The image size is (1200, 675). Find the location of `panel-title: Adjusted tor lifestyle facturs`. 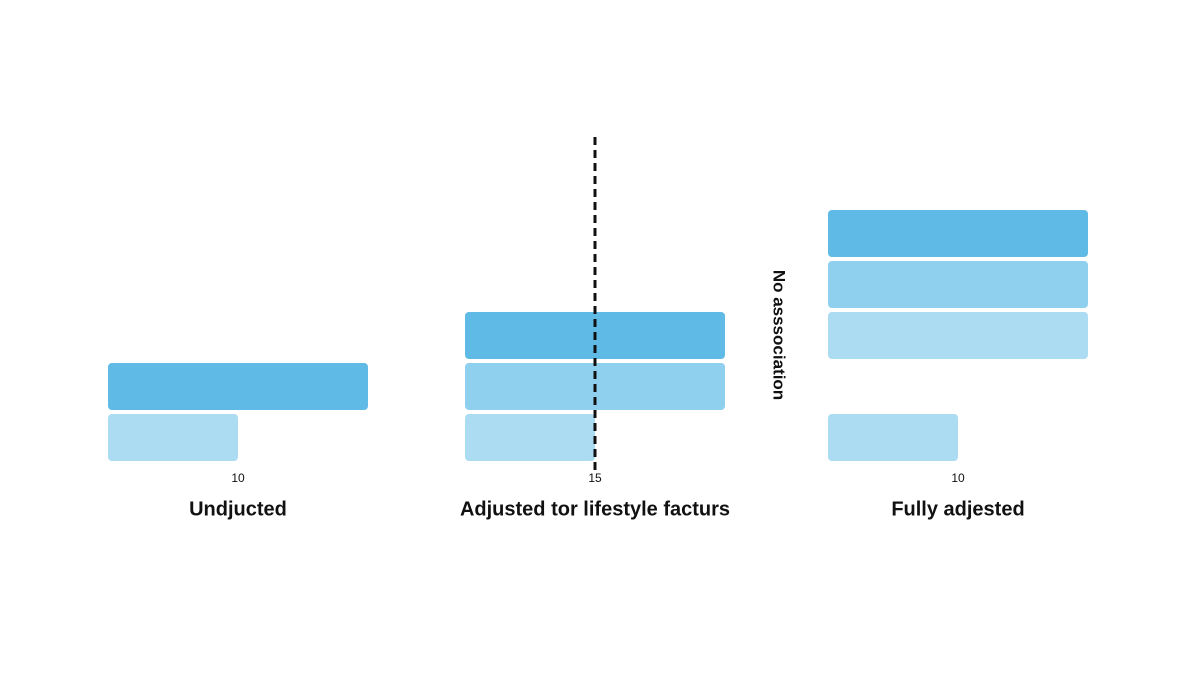

panel-title: Adjusted tor lifestyle facturs is located at coordinates (595, 509).